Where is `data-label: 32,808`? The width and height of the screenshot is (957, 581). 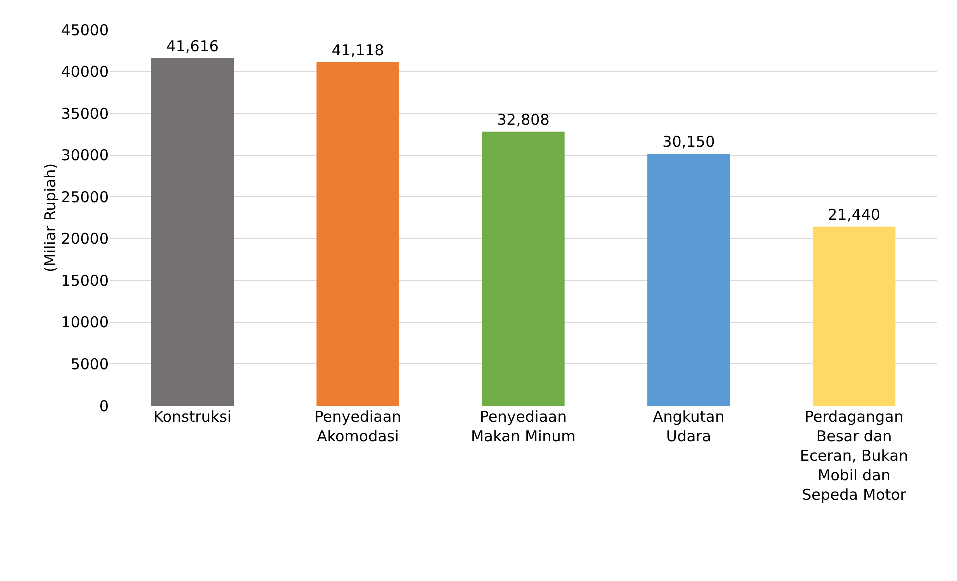
data-label: 32,808 is located at coordinates (523, 119).